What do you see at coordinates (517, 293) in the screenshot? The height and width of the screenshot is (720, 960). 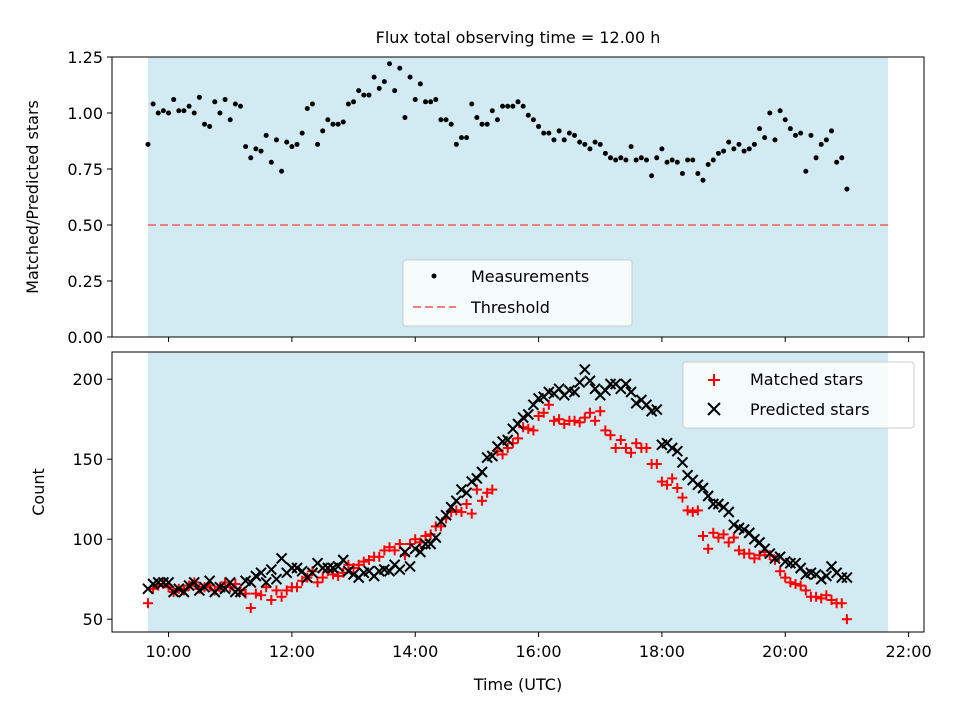 I see `top-legend-box` at bounding box center [517, 293].